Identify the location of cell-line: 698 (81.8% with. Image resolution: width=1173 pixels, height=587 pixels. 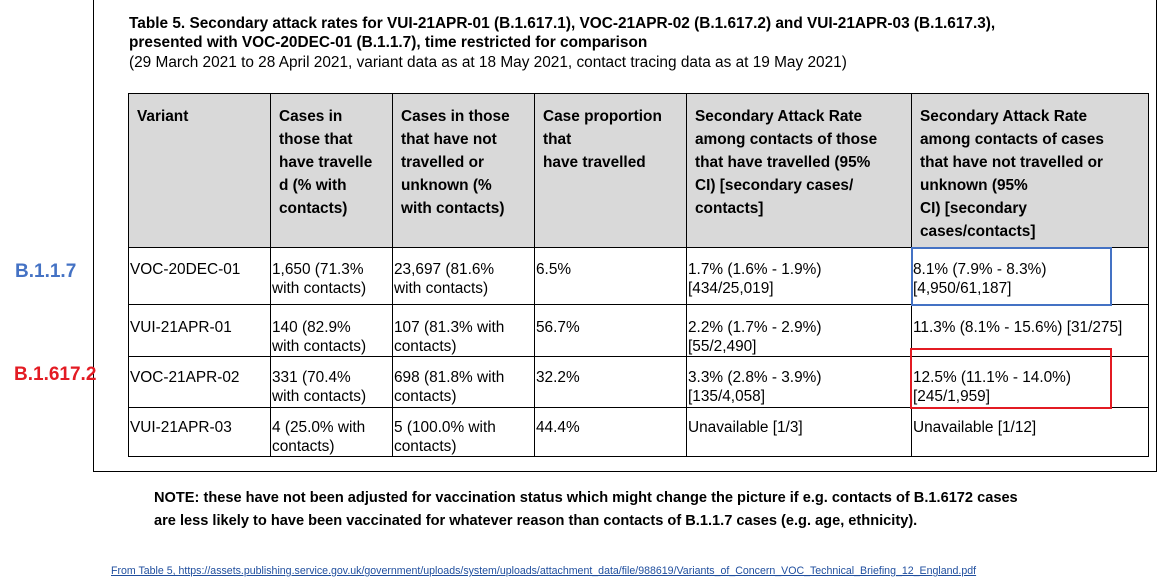
(449, 377).